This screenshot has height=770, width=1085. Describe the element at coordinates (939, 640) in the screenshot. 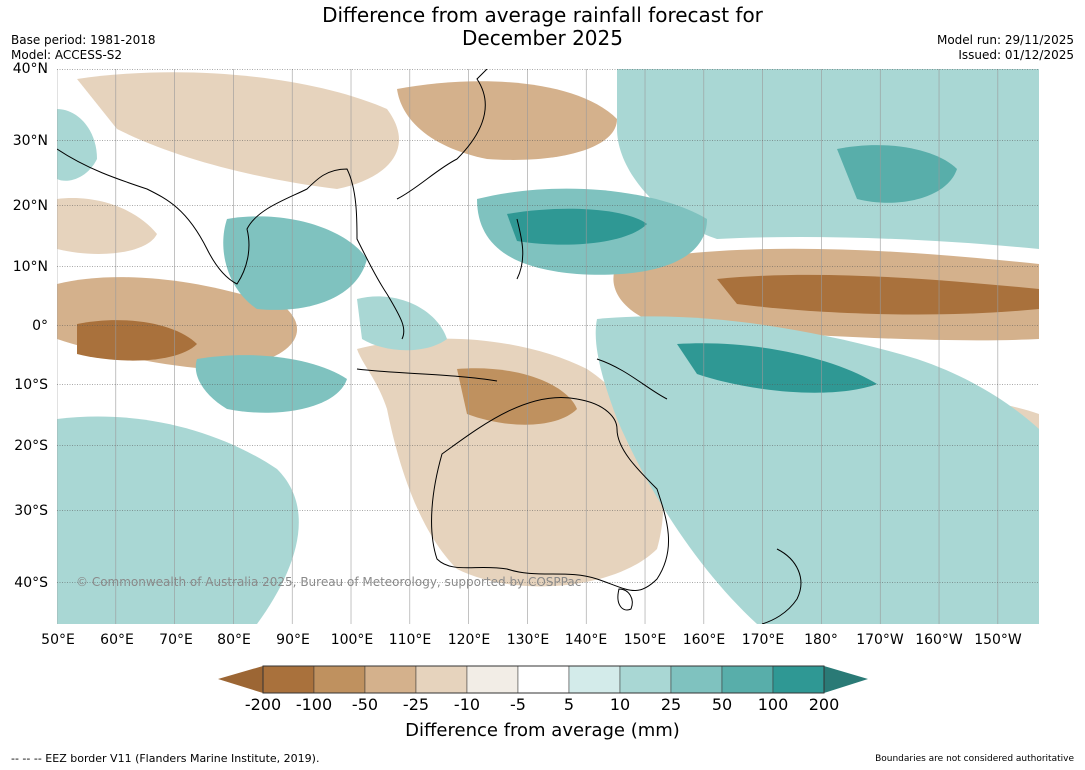

I see `lon-label: 160°W` at that location.